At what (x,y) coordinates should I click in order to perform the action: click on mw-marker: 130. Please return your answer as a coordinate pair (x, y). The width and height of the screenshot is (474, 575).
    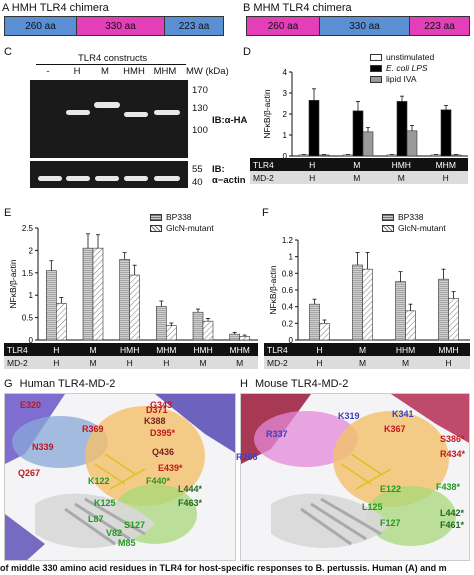
    Looking at the image, I should click on (200, 108).